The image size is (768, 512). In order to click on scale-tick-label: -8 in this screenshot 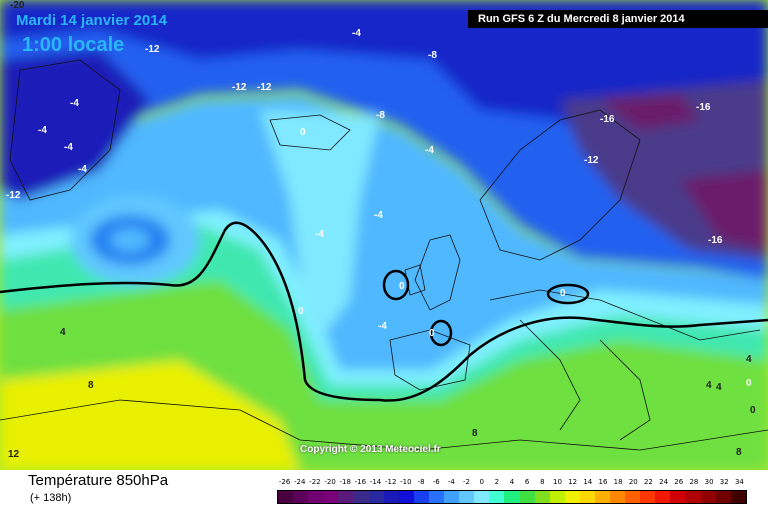, I will do `click(421, 482)`.